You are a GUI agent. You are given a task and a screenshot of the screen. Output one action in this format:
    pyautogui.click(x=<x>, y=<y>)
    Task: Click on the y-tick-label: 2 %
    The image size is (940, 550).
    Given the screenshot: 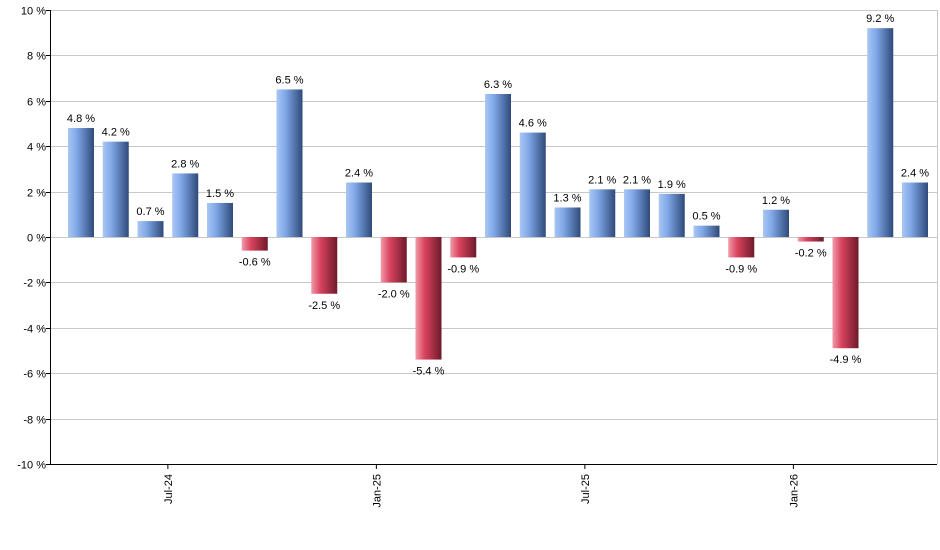 What is the action you would take?
    pyautogui.click(x=36, y=194)
    